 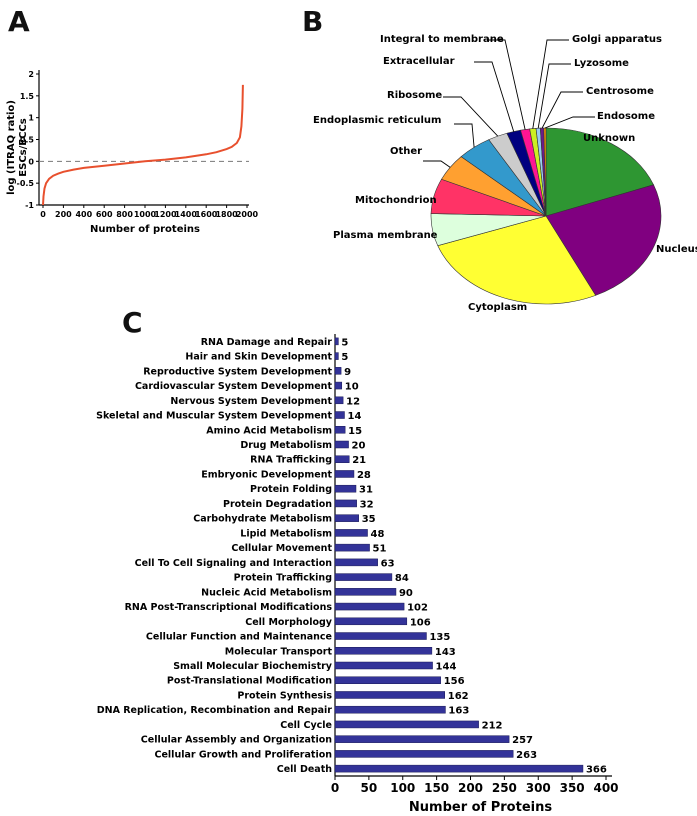 I want to click on bar-category-label: Small Molecular Biochemistry, so click(x=253, y=666).